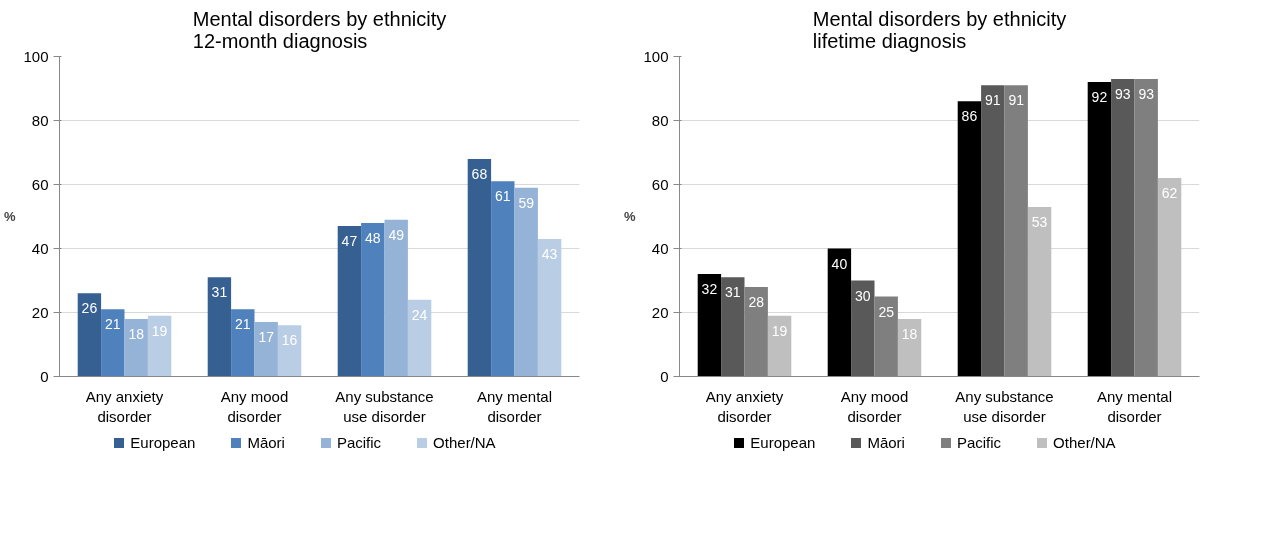 This screenshot has height=545, width=1261. Describe the element at coordinates (89, 308) in the screenshot. I see `data-label: 26` at that location.